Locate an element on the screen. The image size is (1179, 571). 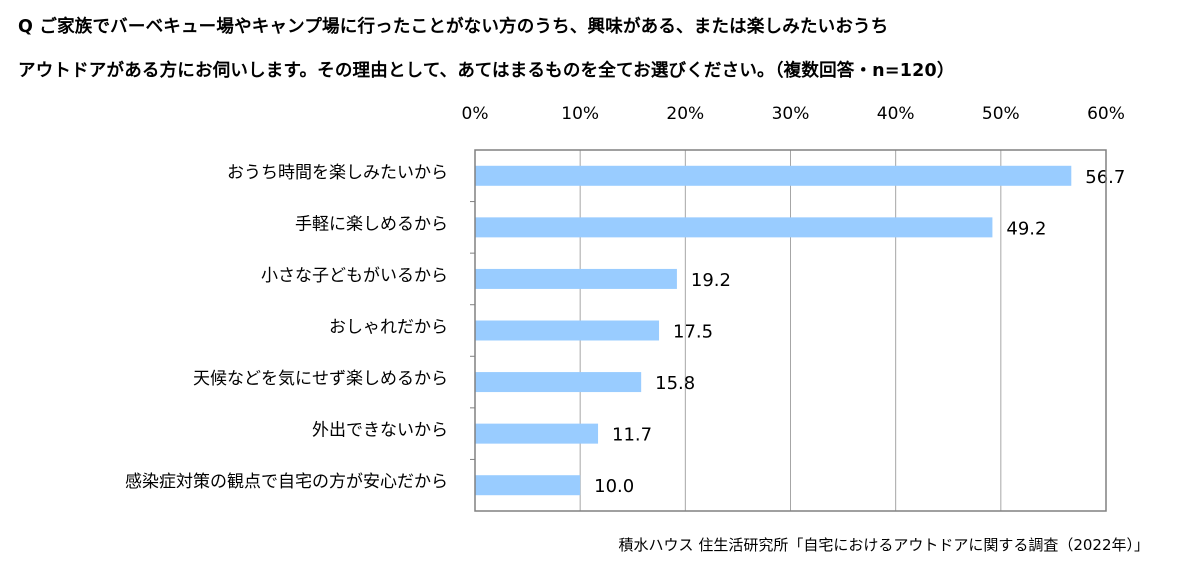
category-label: 小さな子どもがいるから is located at coordinates (354, 276).